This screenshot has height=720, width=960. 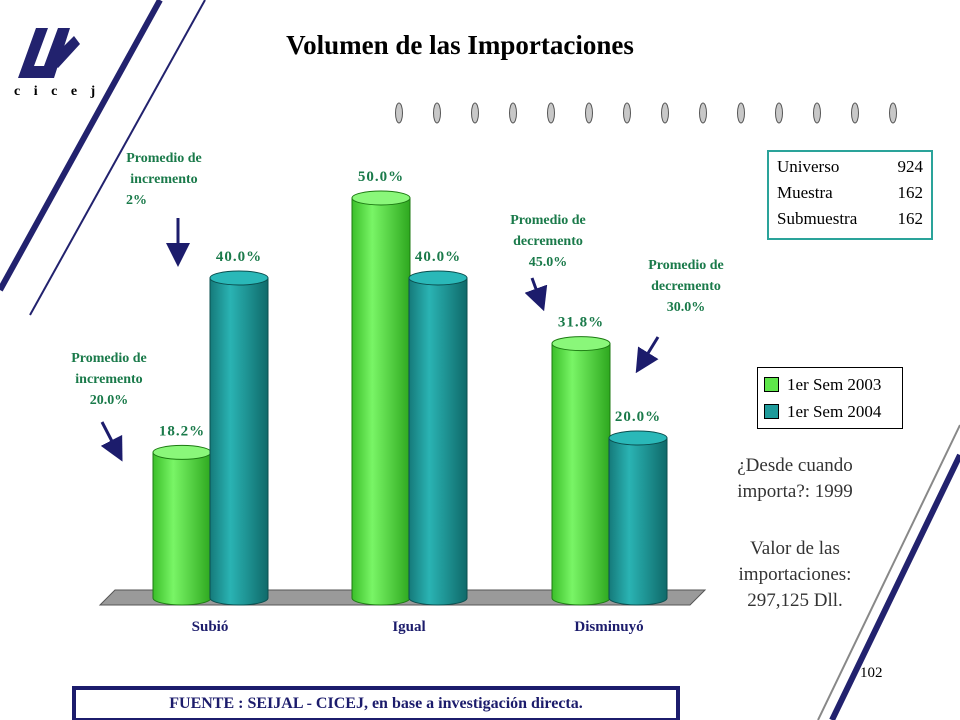 I want to click on annotation-disminuyo-2003: Promedio de decremento 45.0%, so click(x=548, y=241).